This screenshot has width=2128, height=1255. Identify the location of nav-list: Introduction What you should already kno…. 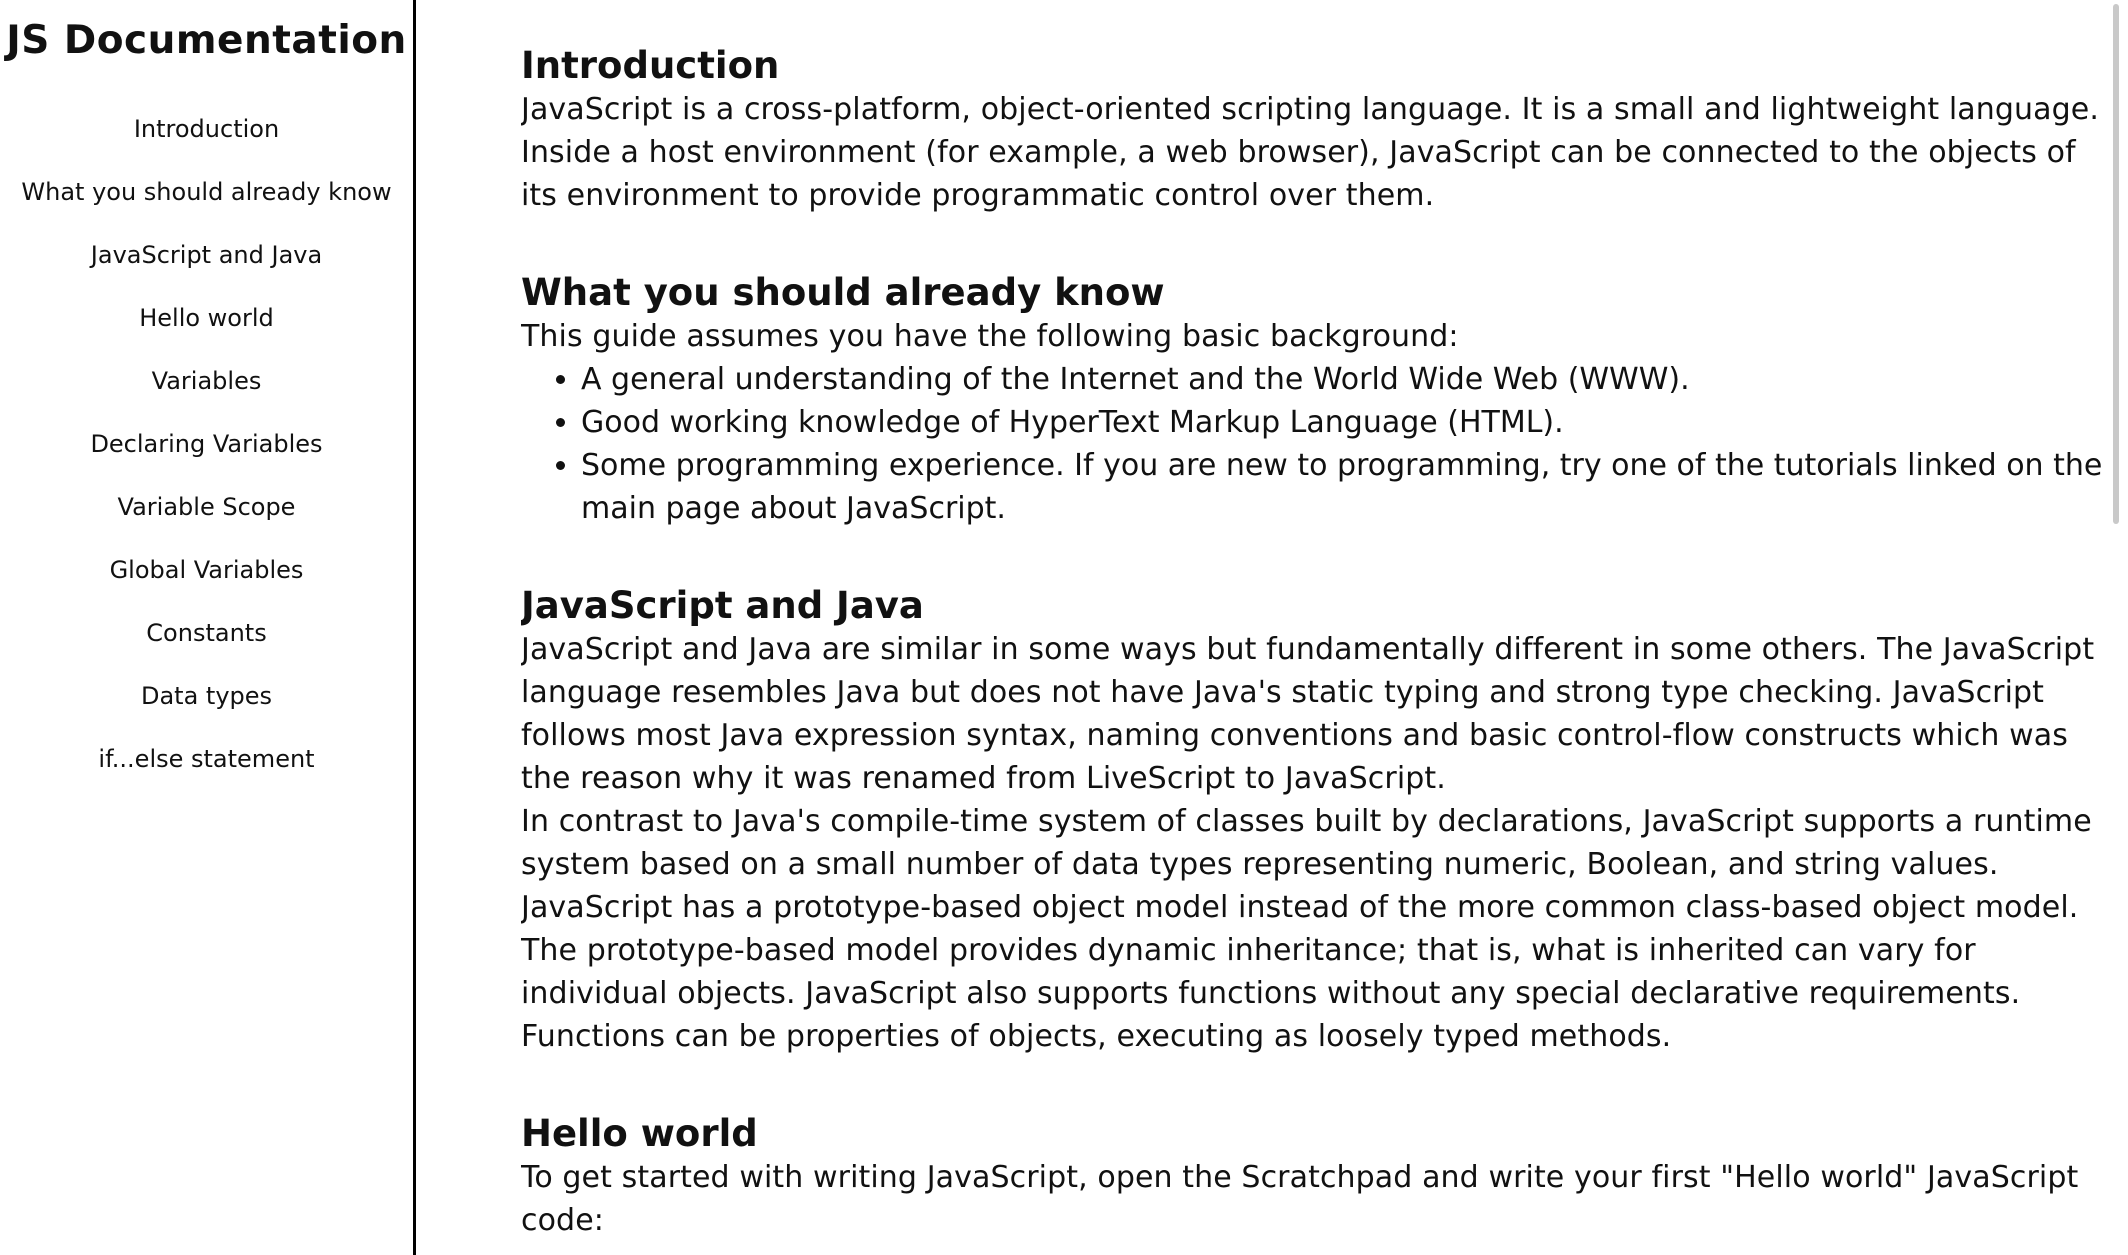
(206, 444).